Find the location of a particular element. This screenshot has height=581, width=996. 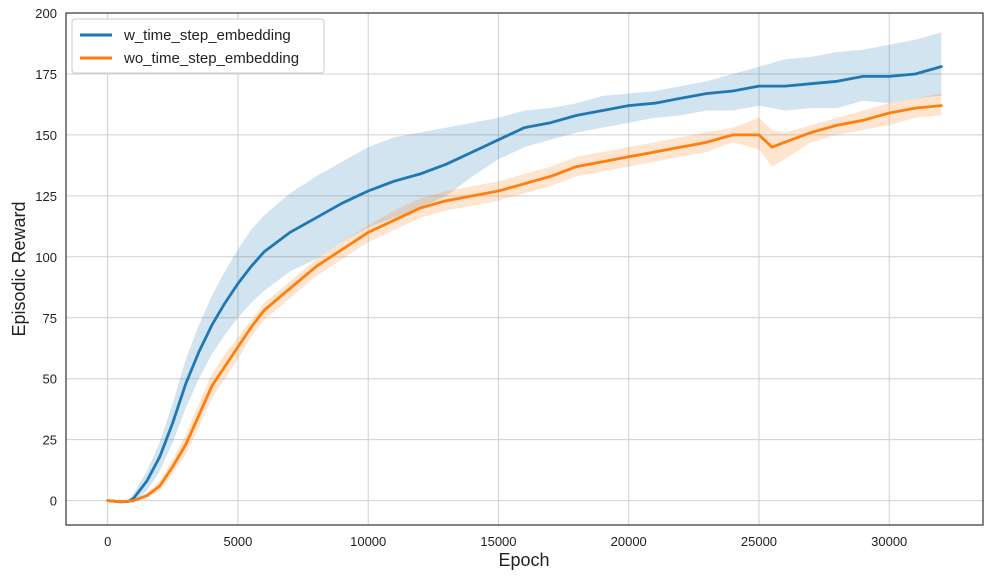

y-tick-label: 200 is located at coordinates (46, 13).